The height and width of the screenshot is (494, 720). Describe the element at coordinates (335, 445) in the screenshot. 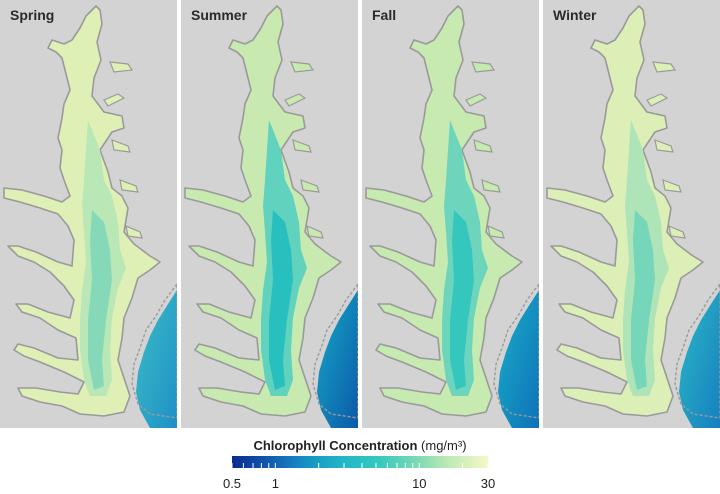

I see `legend-title-text: Chlorophyll Concentration` at that location.